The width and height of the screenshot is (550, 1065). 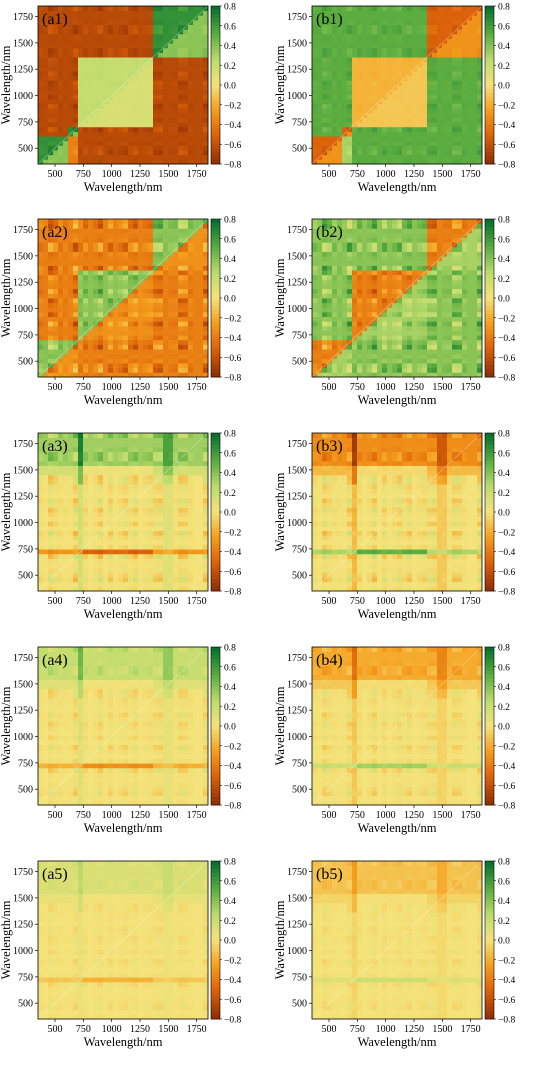 I want to click on y-tick-label: 500, so click(x=299, y=362).